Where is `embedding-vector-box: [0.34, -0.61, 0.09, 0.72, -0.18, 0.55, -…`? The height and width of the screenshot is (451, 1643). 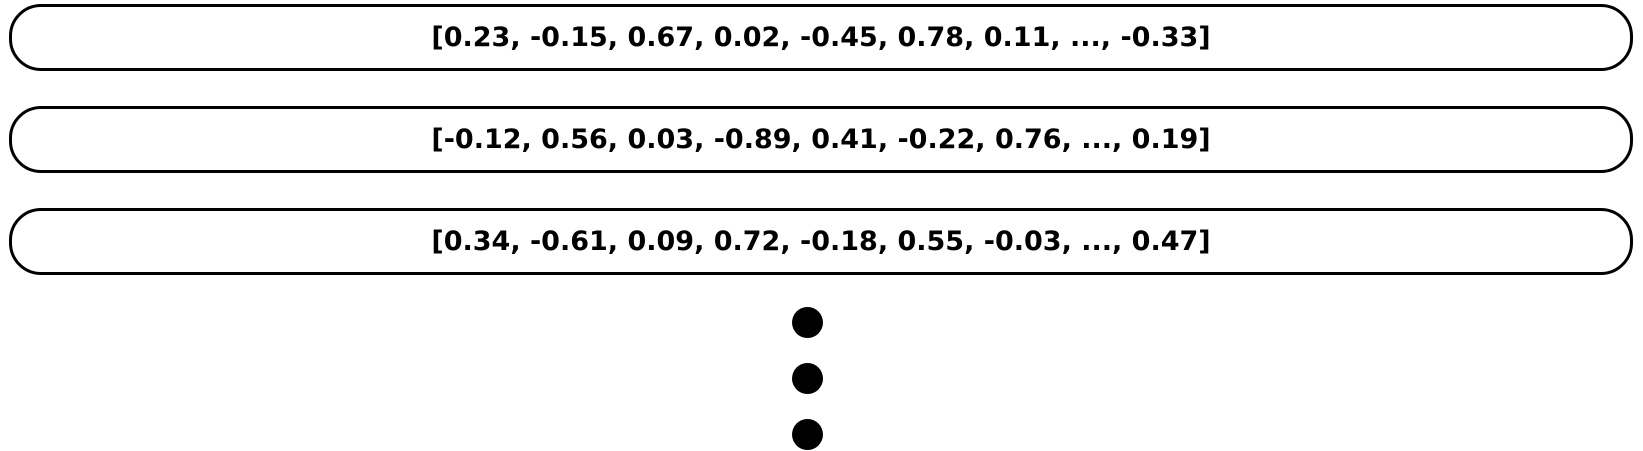 embedding-vector-box: [0.34, -0.61, 0.09, 0.72, -0.18, 0.55, -… is located at coordinates (821, 241).